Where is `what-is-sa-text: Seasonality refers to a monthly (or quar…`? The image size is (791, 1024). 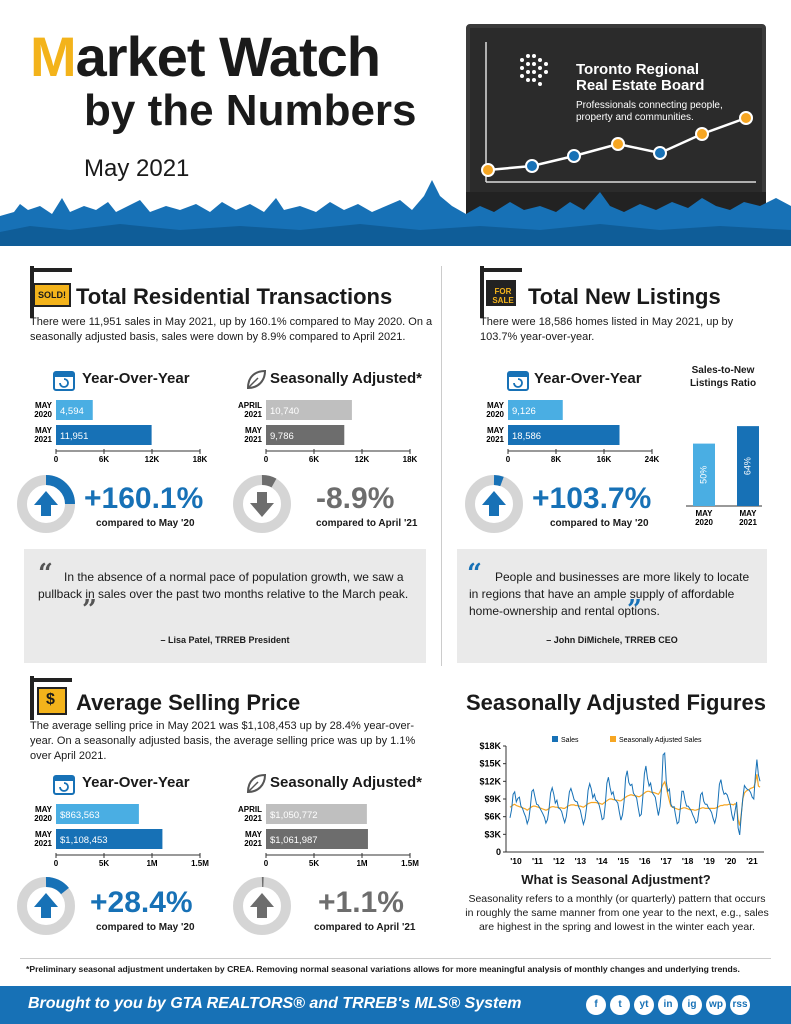 what-is-sa-text: Seasonality refers to a monthly (or quar… is located at coordinates (617, 913).